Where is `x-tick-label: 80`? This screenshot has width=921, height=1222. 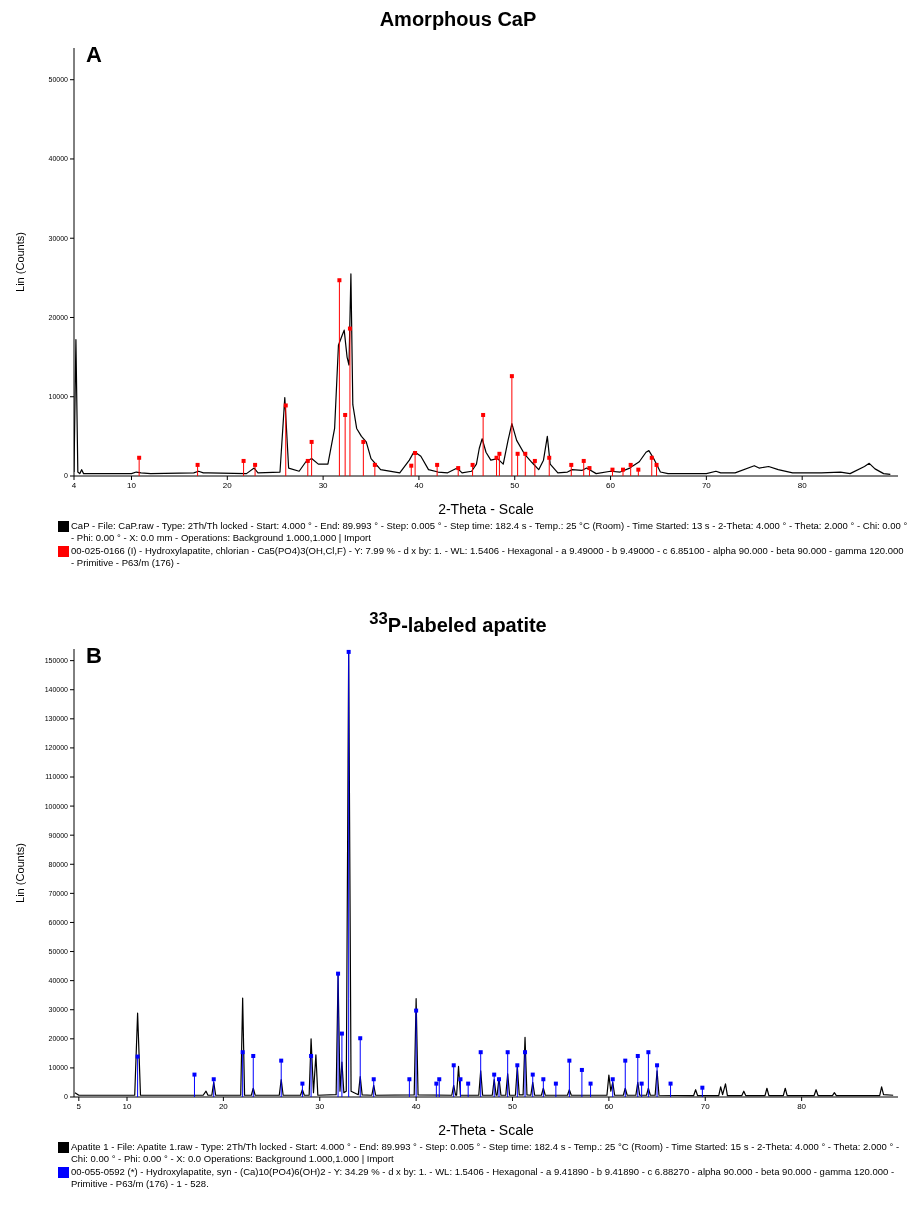
x-tick-label: 80 is located at coordinates (802, 1106).